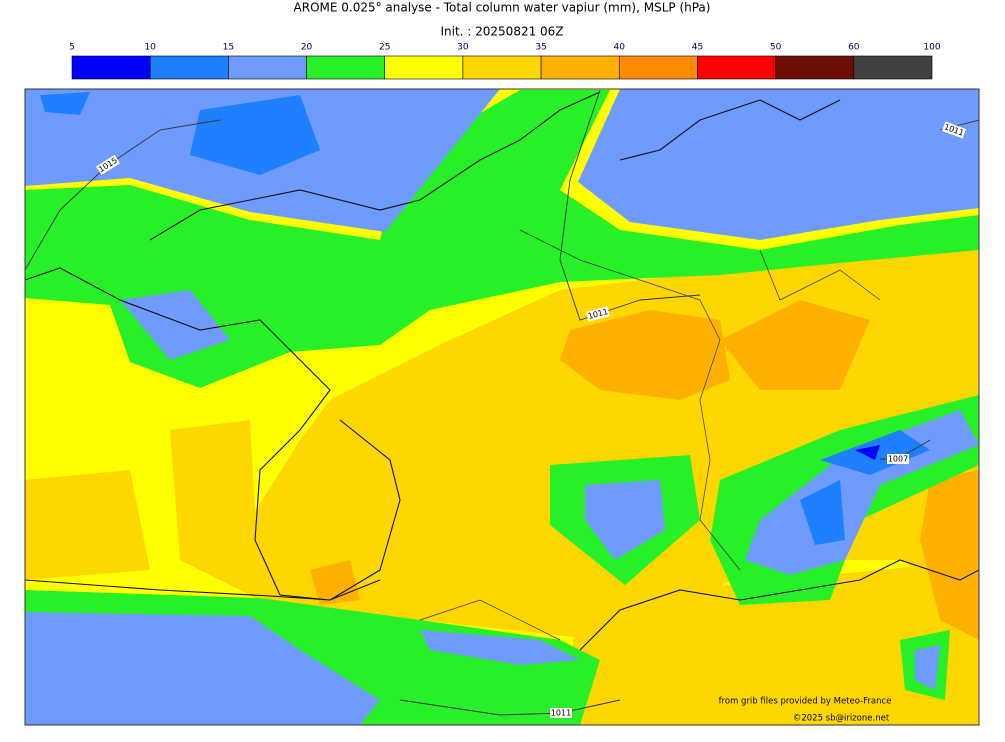 The image size is (1005, 742). What do you see at coordinates (620, 48) in the screenshot?
I see `colorbar-tick-label: 40` at bounding box center [620, 48].